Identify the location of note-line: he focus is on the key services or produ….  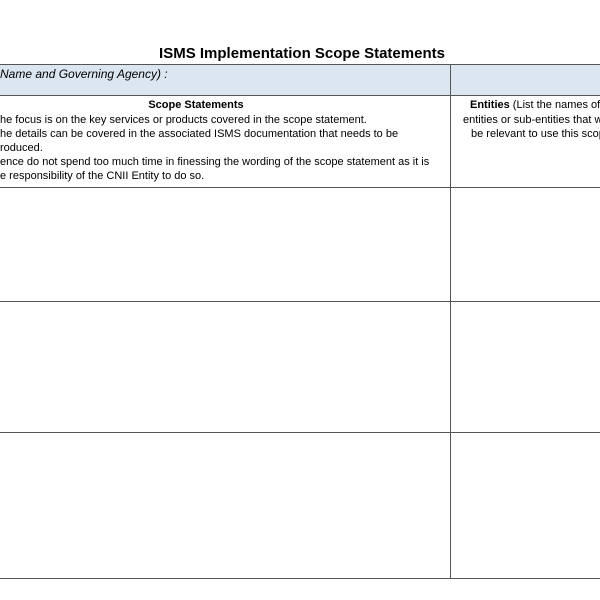
(183, 120).